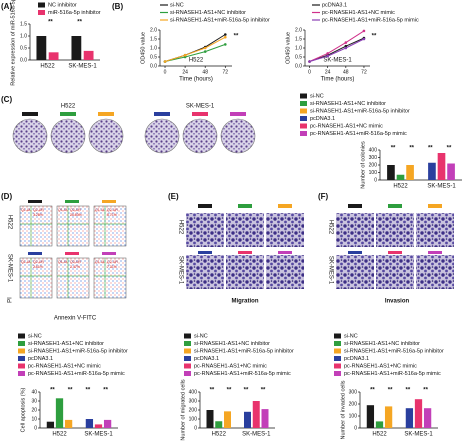  I want to click on quadrant-label: Q1-UL, so click(26, 262).